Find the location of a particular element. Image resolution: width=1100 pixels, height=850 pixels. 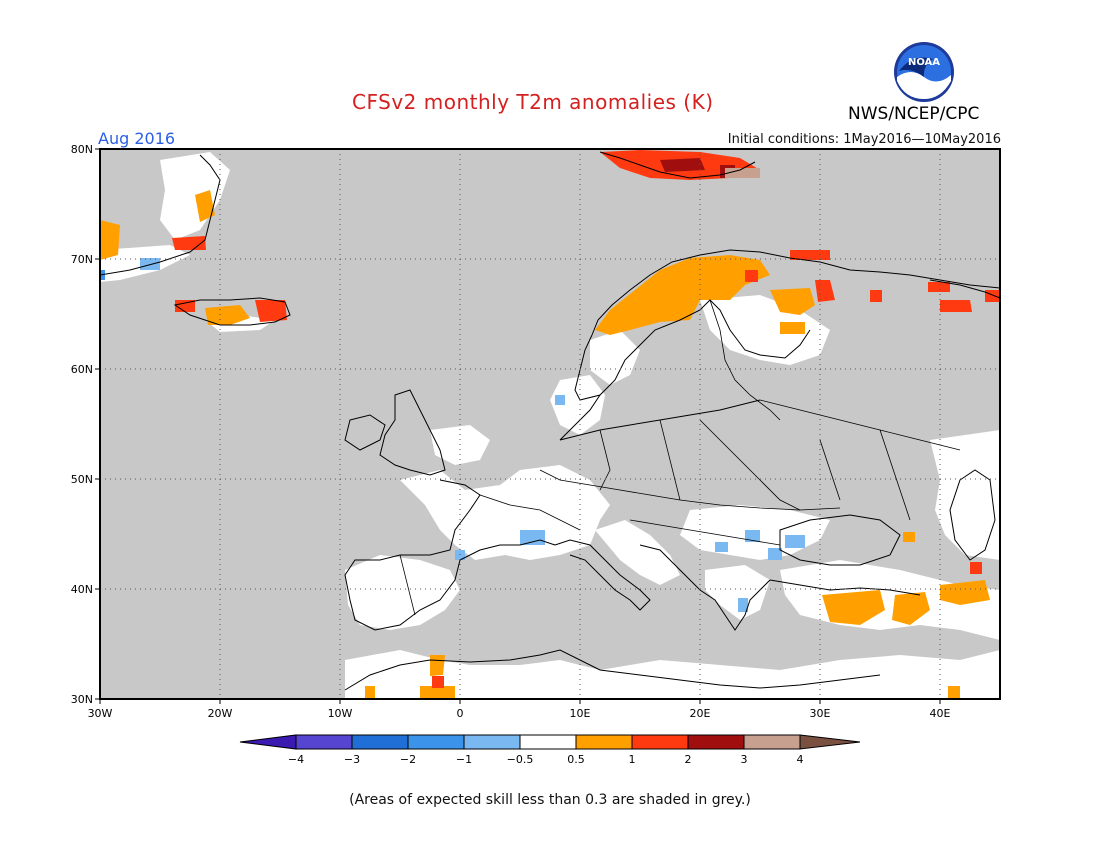

colorbar-tick-label: 3 is located at coordinates (744, 759).